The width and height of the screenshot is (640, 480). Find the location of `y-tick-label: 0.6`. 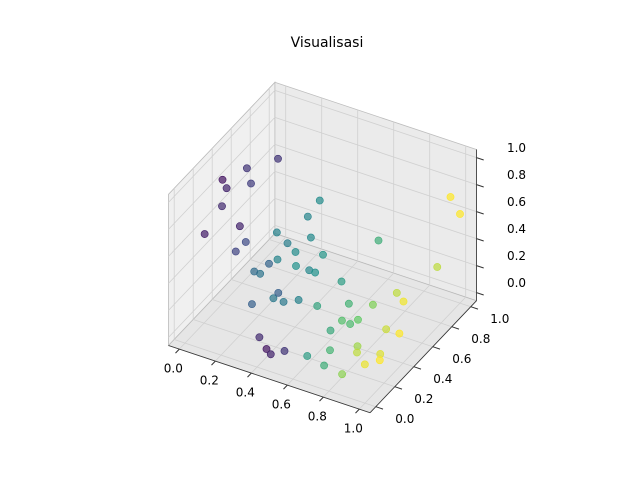

y-tick-label: 0.6 is located at coordinates (461, 359).